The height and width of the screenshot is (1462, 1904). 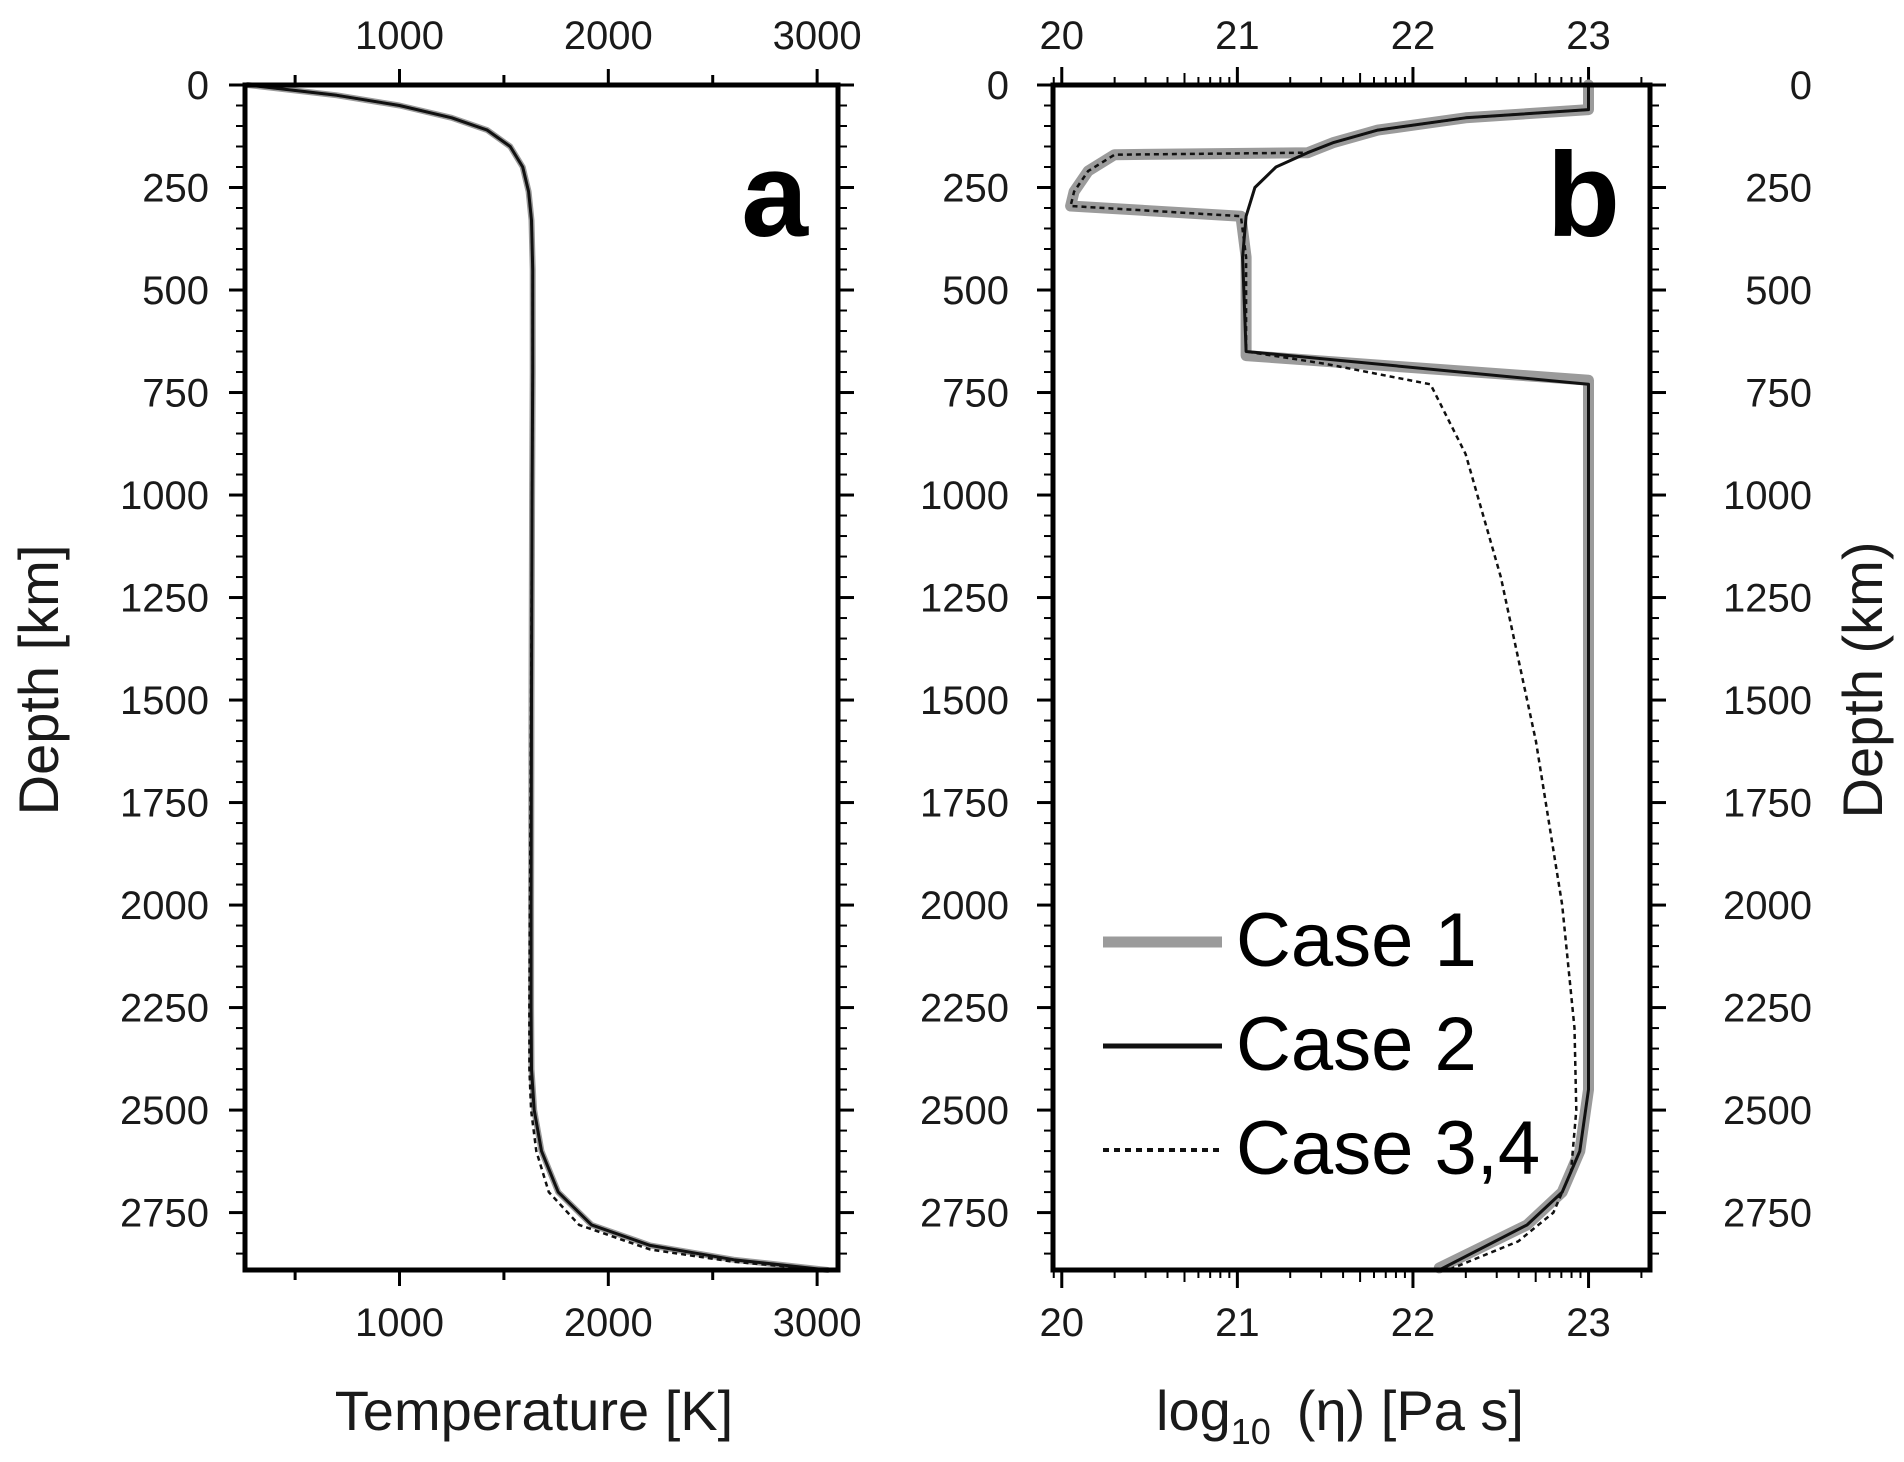 I want to click on y-tick-label-right: 2000, so click(x=1767, y=906).